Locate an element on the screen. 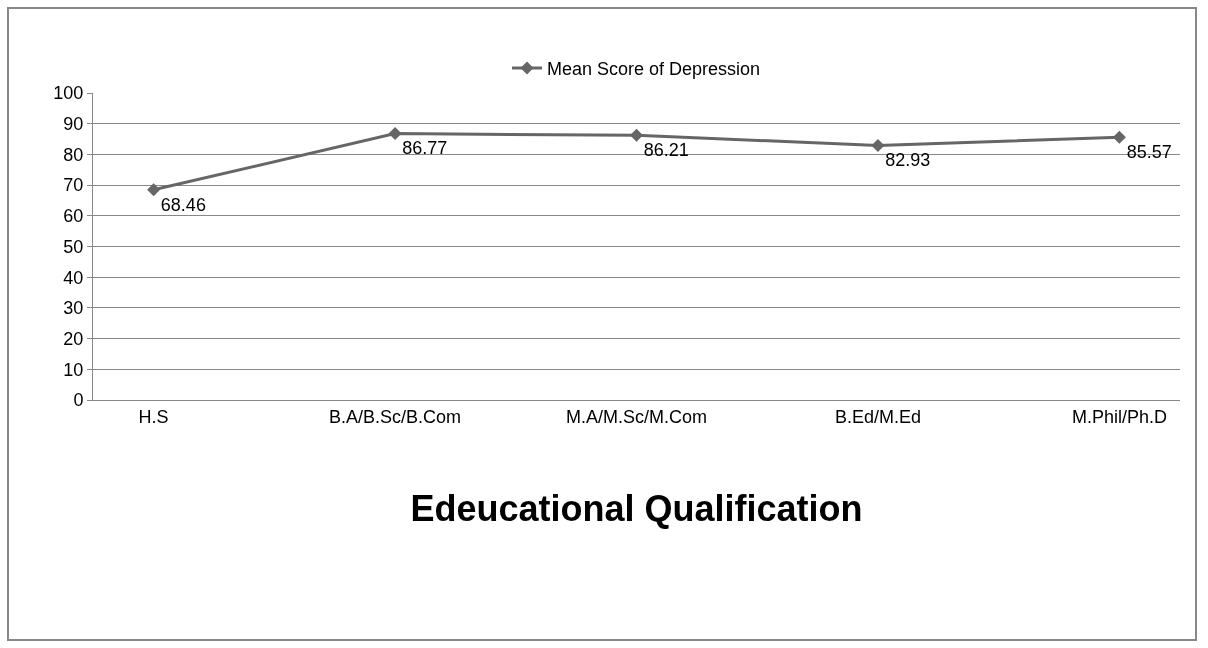 Image resolution: width=1208 pixels, height=648 pixels. y-tick-label: 0 is located at coordinates (78, 400).